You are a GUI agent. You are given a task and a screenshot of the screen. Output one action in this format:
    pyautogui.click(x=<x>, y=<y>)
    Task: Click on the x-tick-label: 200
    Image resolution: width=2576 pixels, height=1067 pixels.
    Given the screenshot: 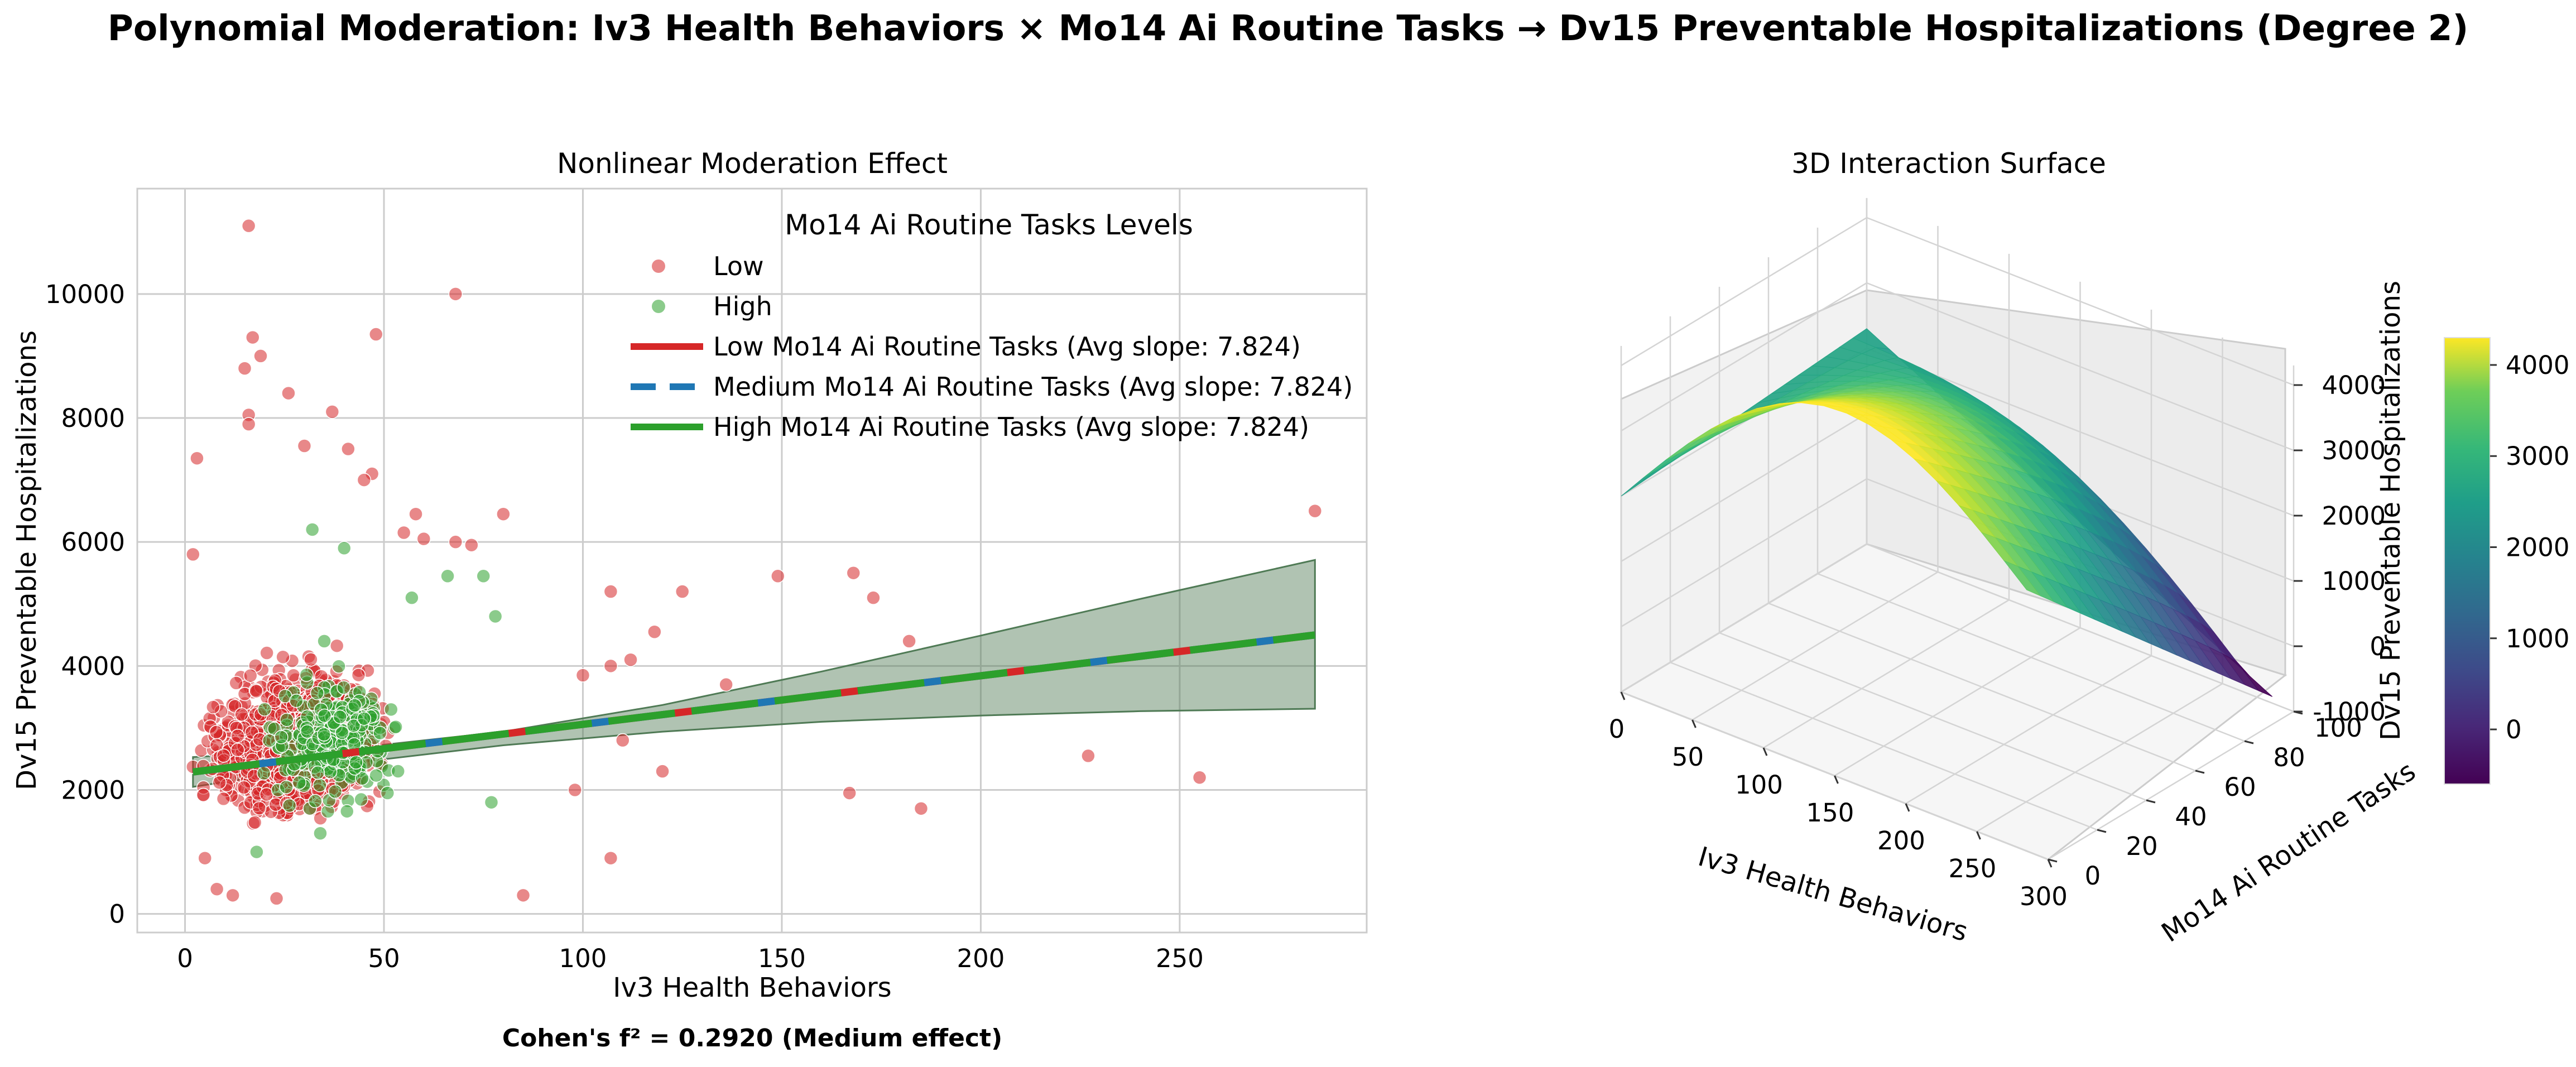 What is the action you would take?
    pyautogui.click(x=1901, y=841)
    